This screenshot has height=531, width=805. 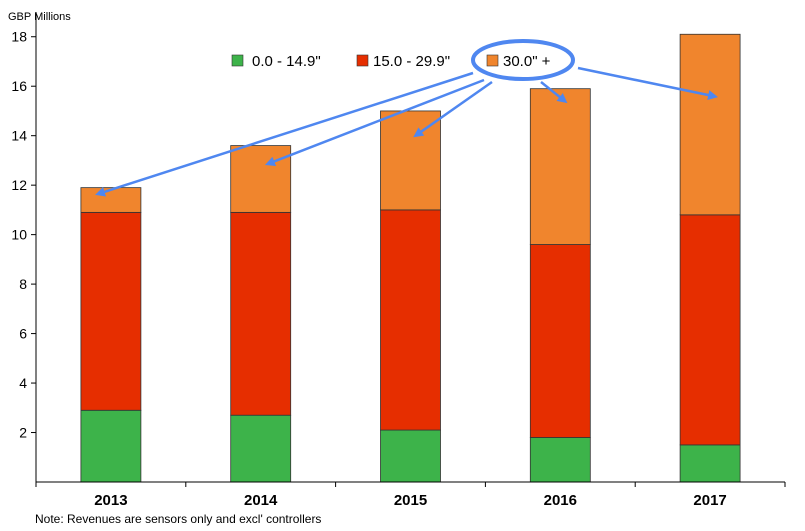 I want to click on bar-segment-2016-s0, so click(x=560, y=460).